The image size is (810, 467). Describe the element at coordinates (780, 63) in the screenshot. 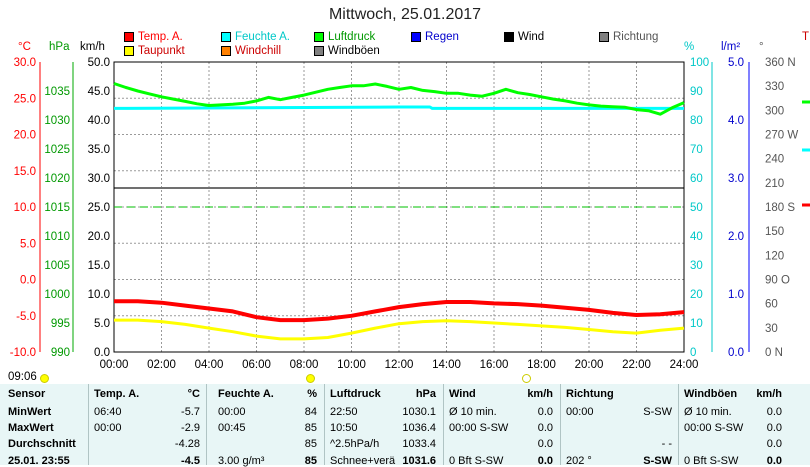

I see `direction-tick-label: 360 N` at that location.